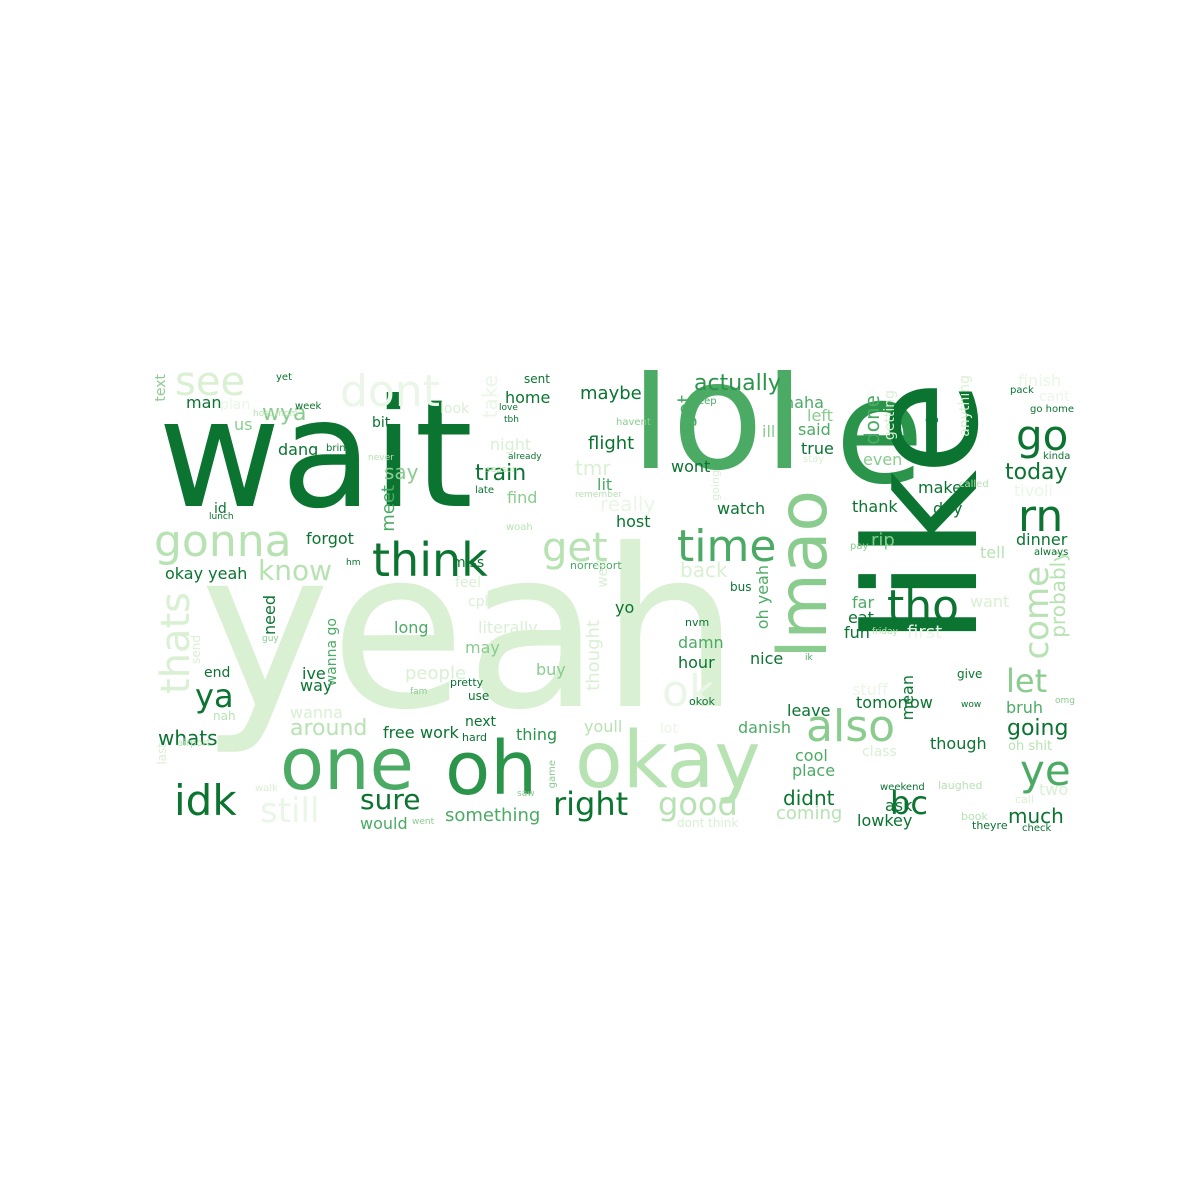  I want to click on word-much: much, so click(1036, 816).